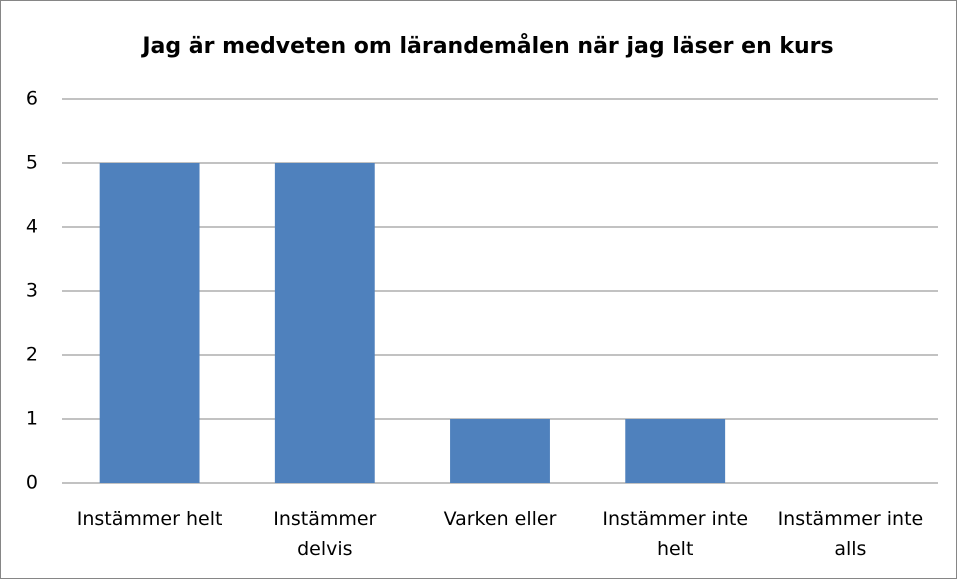  I want to click on y-tick-label: 5, so click(32, 163).